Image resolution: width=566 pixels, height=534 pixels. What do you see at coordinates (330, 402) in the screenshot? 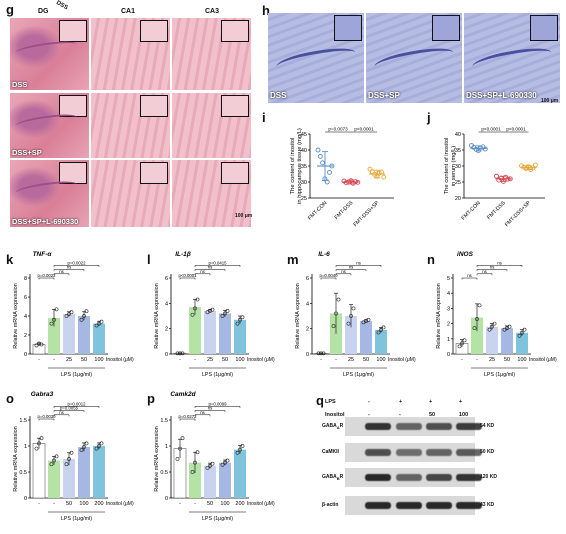
I see `blot-header-label: LPS` at bounding box center [330, 402].